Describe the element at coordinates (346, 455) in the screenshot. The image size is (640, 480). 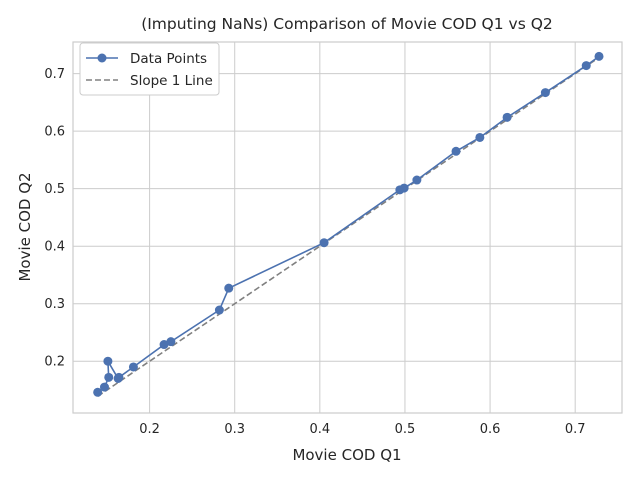
I see `x-axis-label: Movie COD Q1` at that location.